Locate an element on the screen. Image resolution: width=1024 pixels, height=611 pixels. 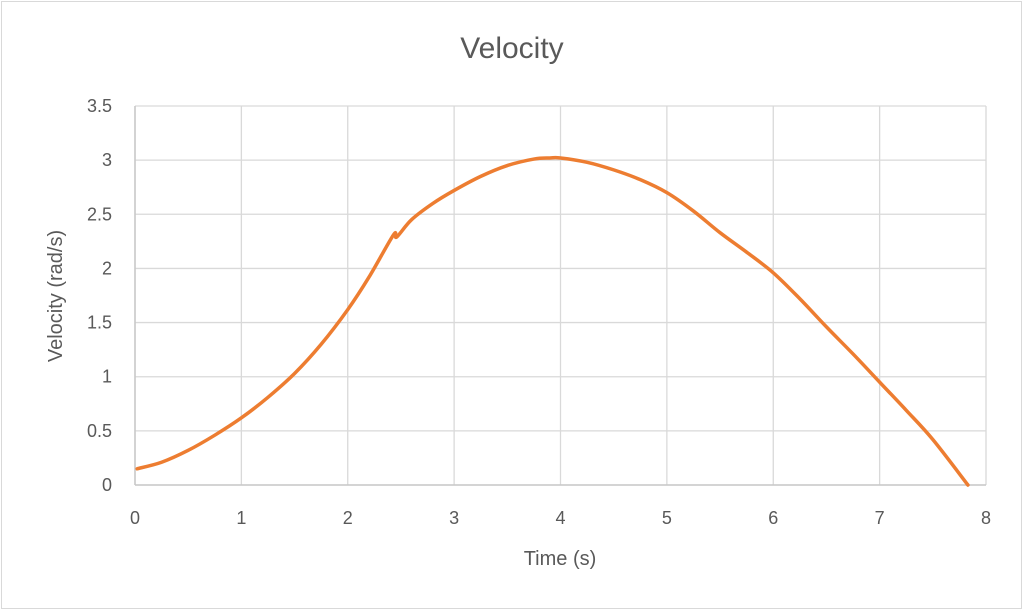
y-tick-labels: 0 0.5 1 1.5 2 2.5 3 3.5 is located at coordinates (99, 295).